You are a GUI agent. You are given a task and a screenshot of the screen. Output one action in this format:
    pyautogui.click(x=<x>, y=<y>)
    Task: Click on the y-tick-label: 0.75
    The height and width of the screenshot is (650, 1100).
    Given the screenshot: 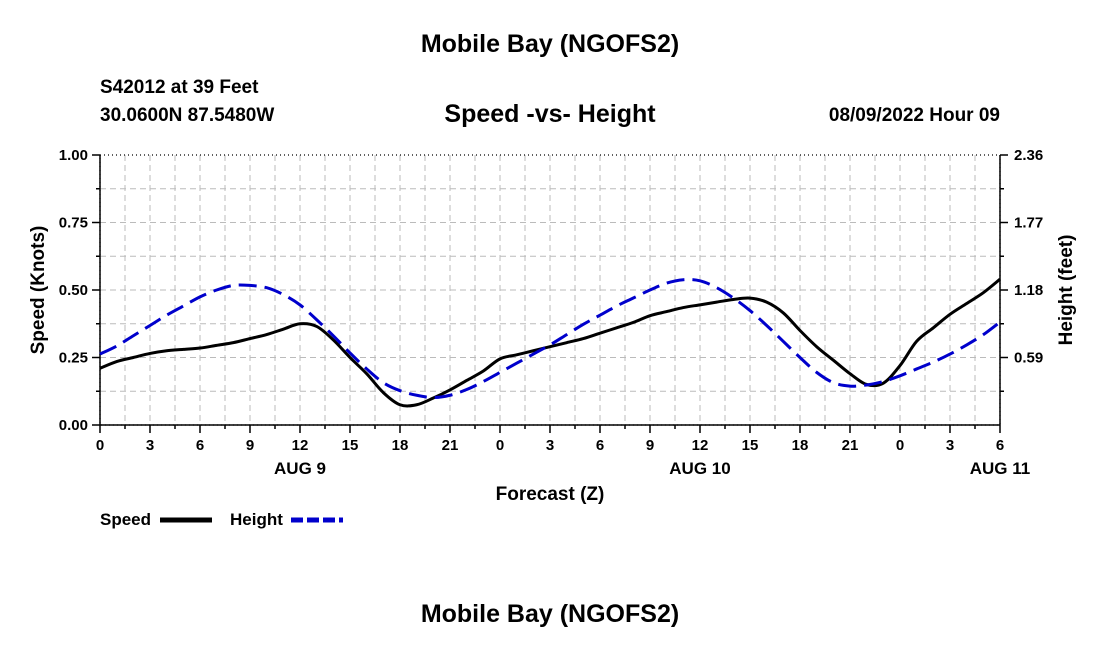 What is the action you would take?
    pyautogui.click(x=73, y=223)
    